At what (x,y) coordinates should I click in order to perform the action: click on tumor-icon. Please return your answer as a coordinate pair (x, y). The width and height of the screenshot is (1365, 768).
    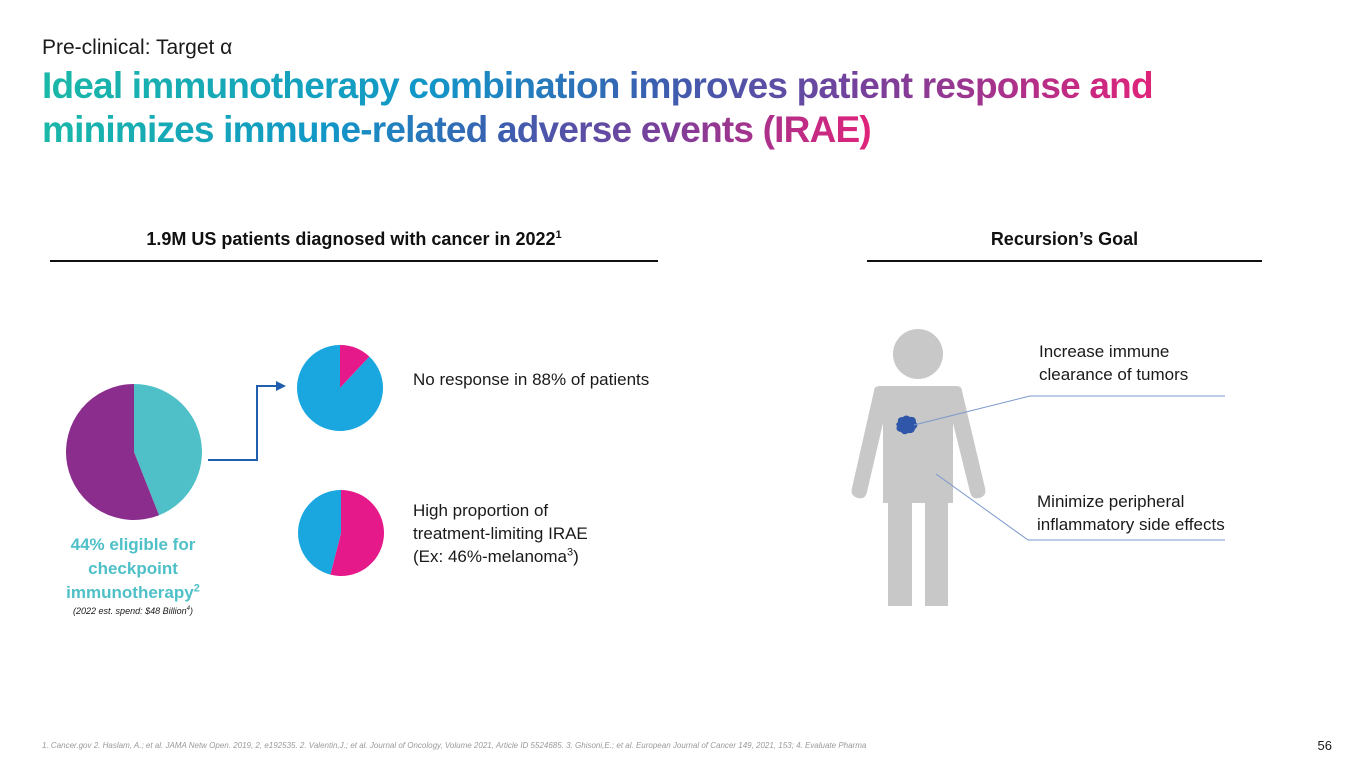
    Looking at the image, I should click on (907, 425).